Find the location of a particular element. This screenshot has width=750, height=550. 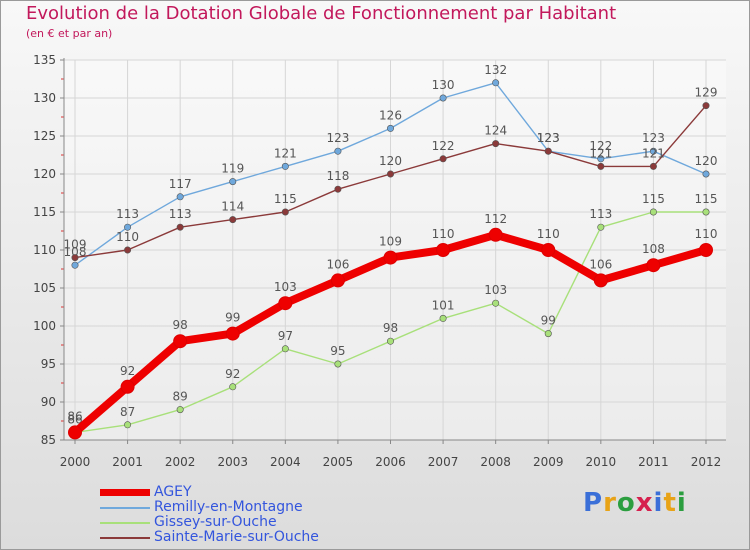

y-tick-label: 125 is located at coordinates (44, 136).